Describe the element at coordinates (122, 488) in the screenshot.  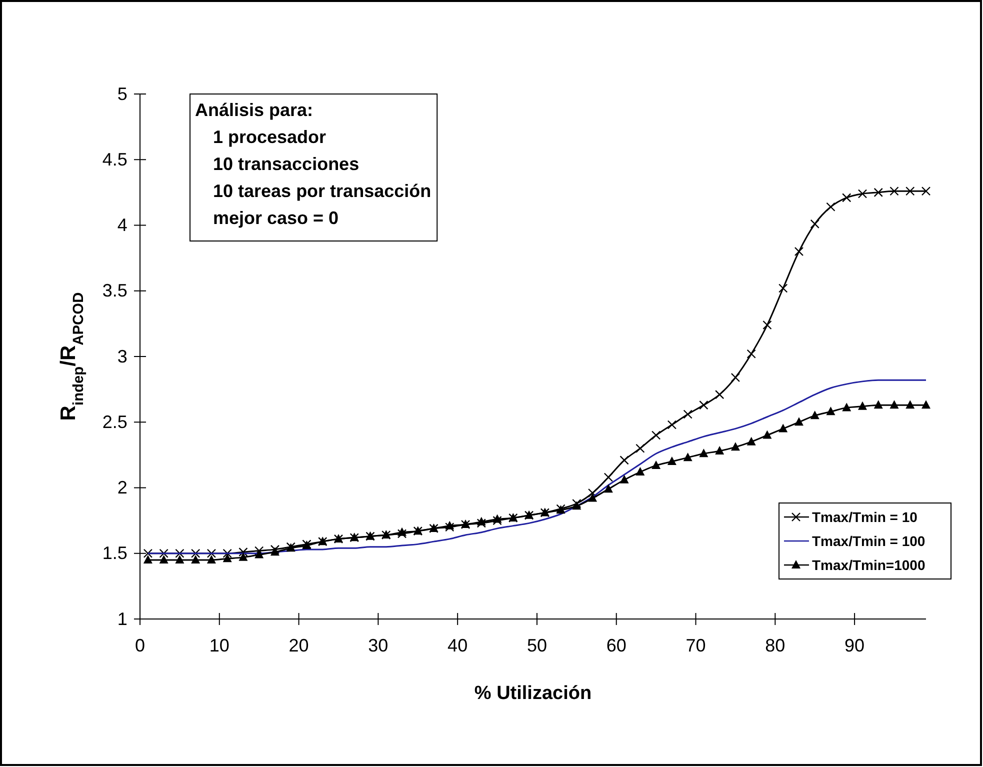
I see `y-tick-label: 2` at that location.